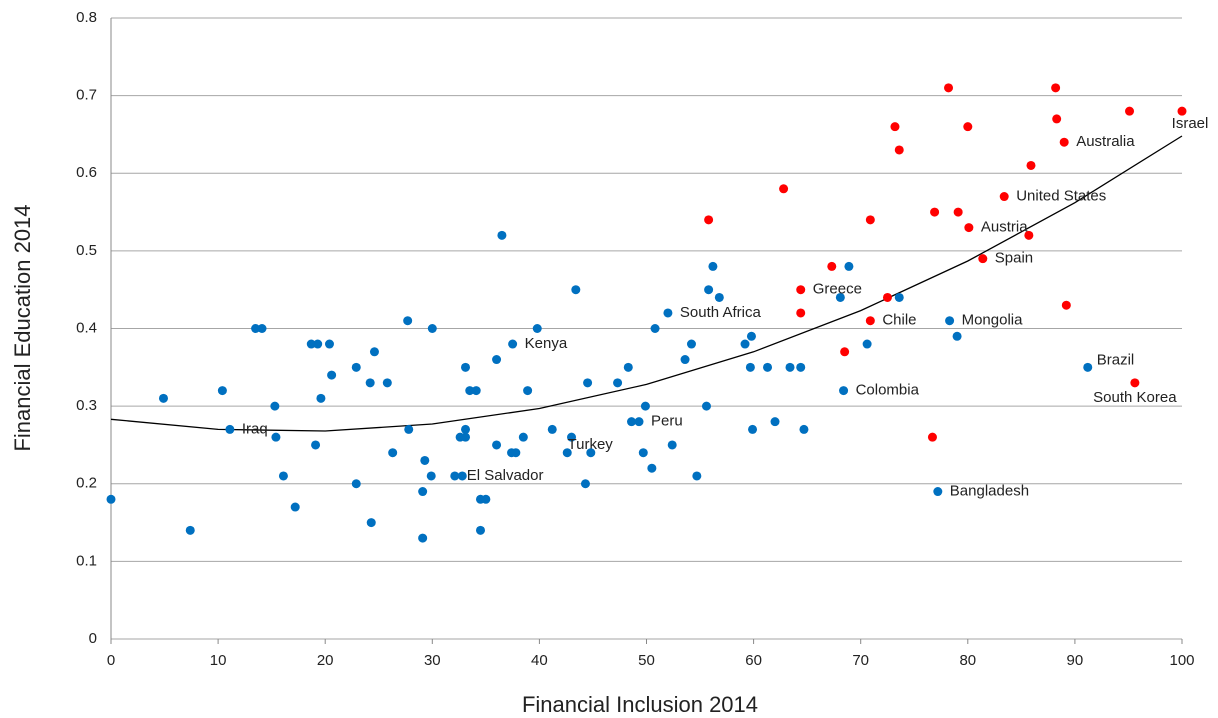 The width and height of the screenshot is (1218, 718). What do you see at coordinates (1061, 196) in the screenshot?
I see `point-label: United States` at bounding box center [1061, 196].